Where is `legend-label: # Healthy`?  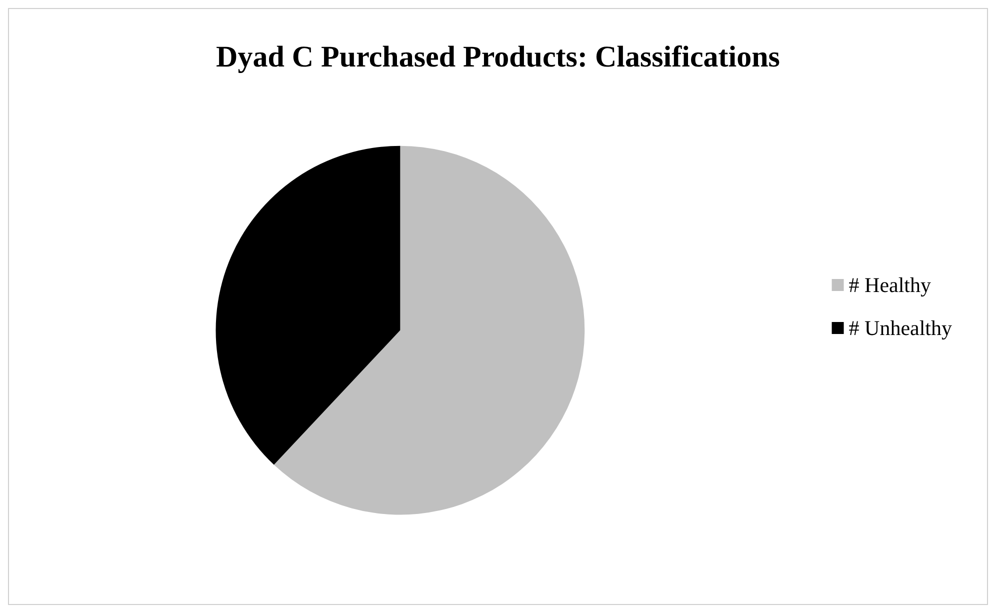
legend-label: # Healthy is located at coordinates (890, 285).